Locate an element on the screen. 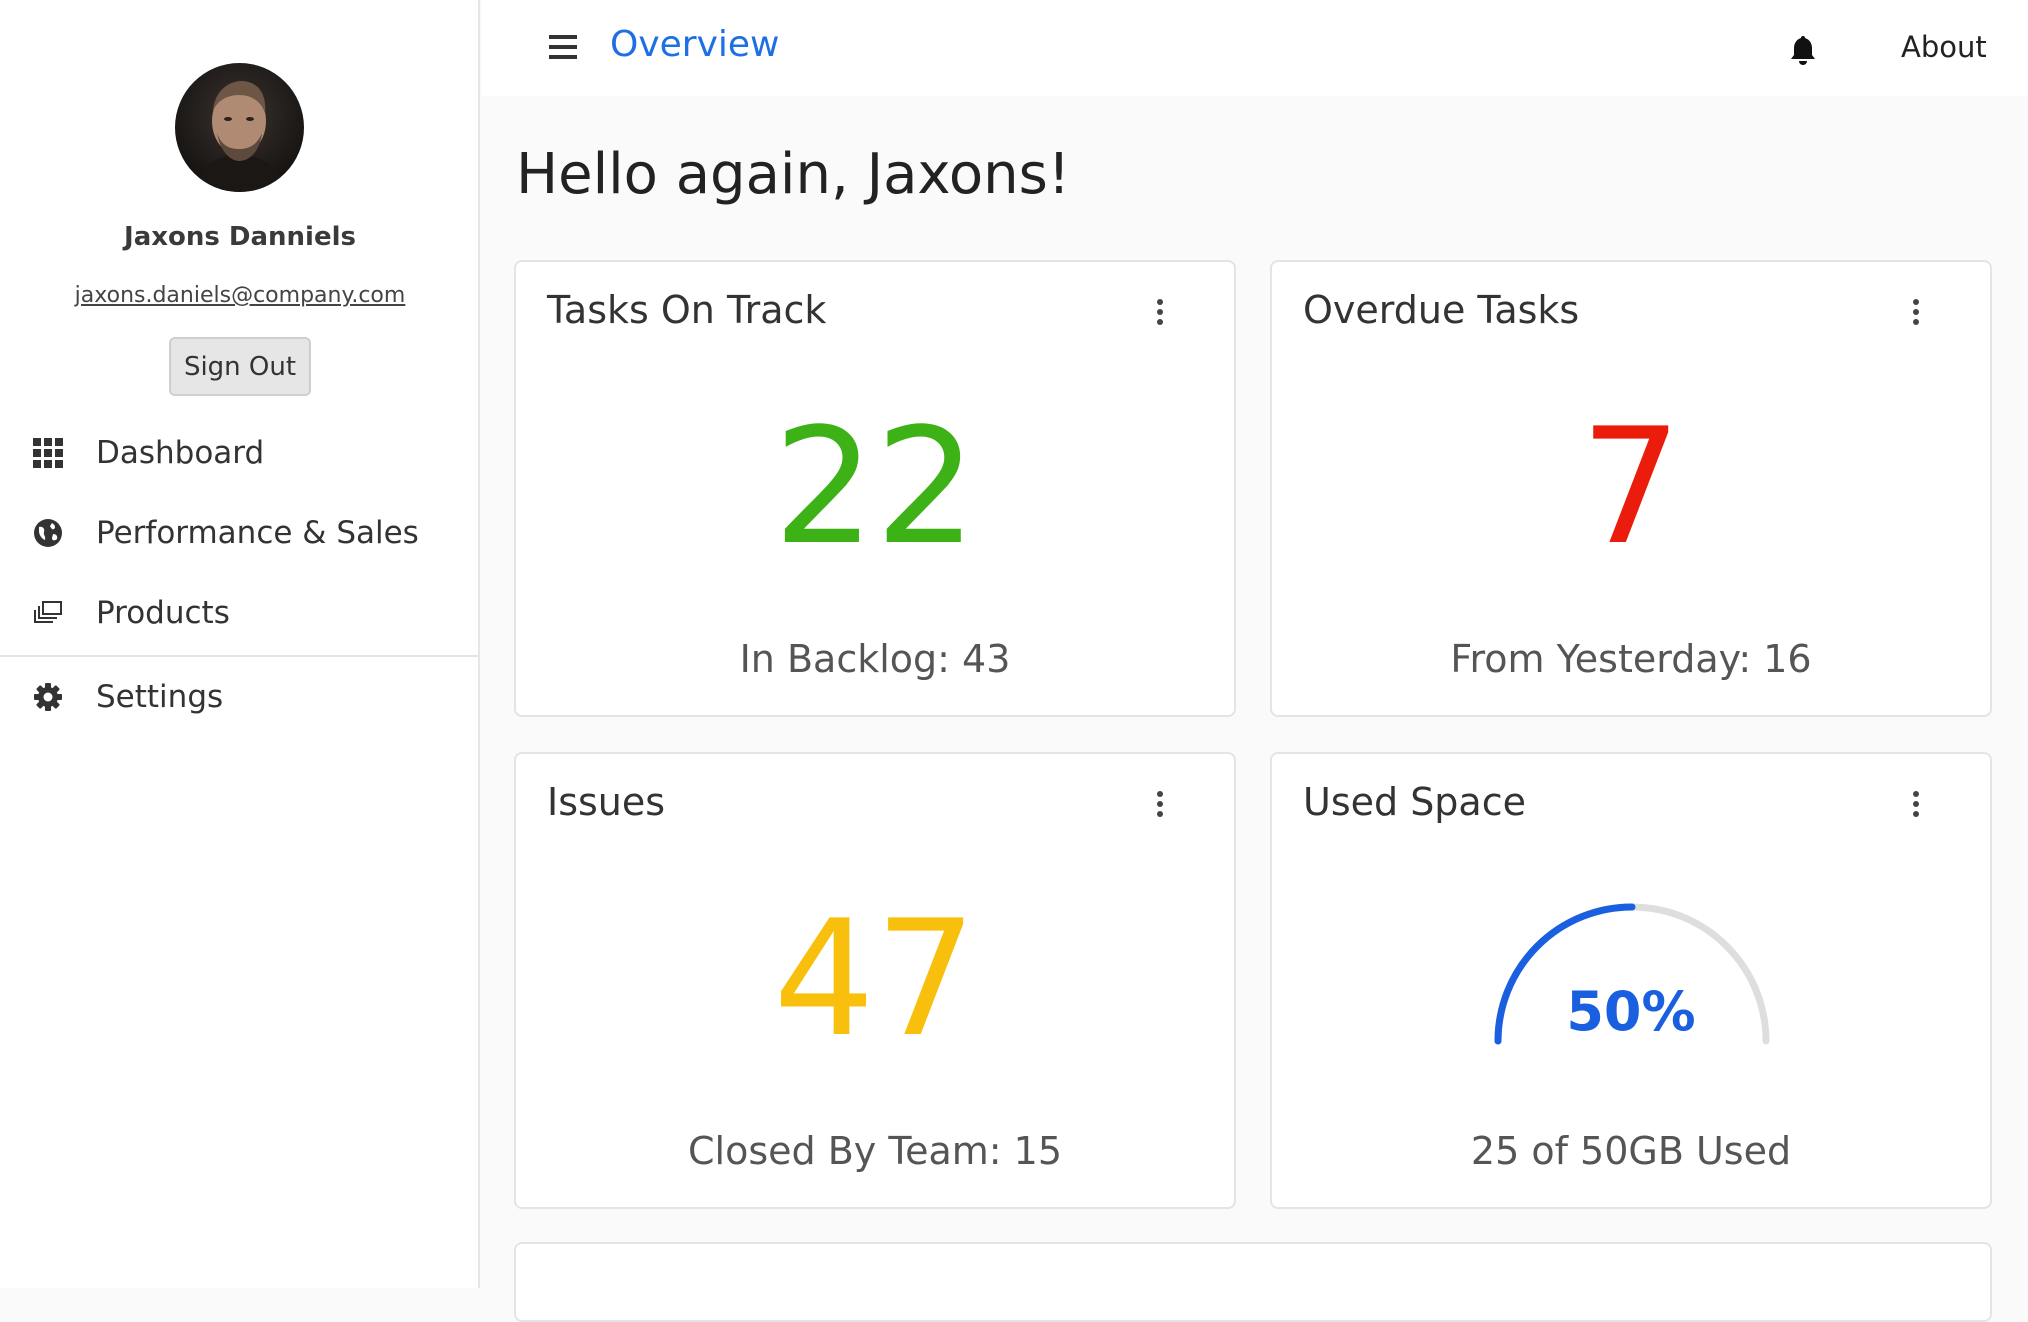 Image resolution: width=2028 pixels, height=1322 pixels. avatar is located at coordinates (239, 127).